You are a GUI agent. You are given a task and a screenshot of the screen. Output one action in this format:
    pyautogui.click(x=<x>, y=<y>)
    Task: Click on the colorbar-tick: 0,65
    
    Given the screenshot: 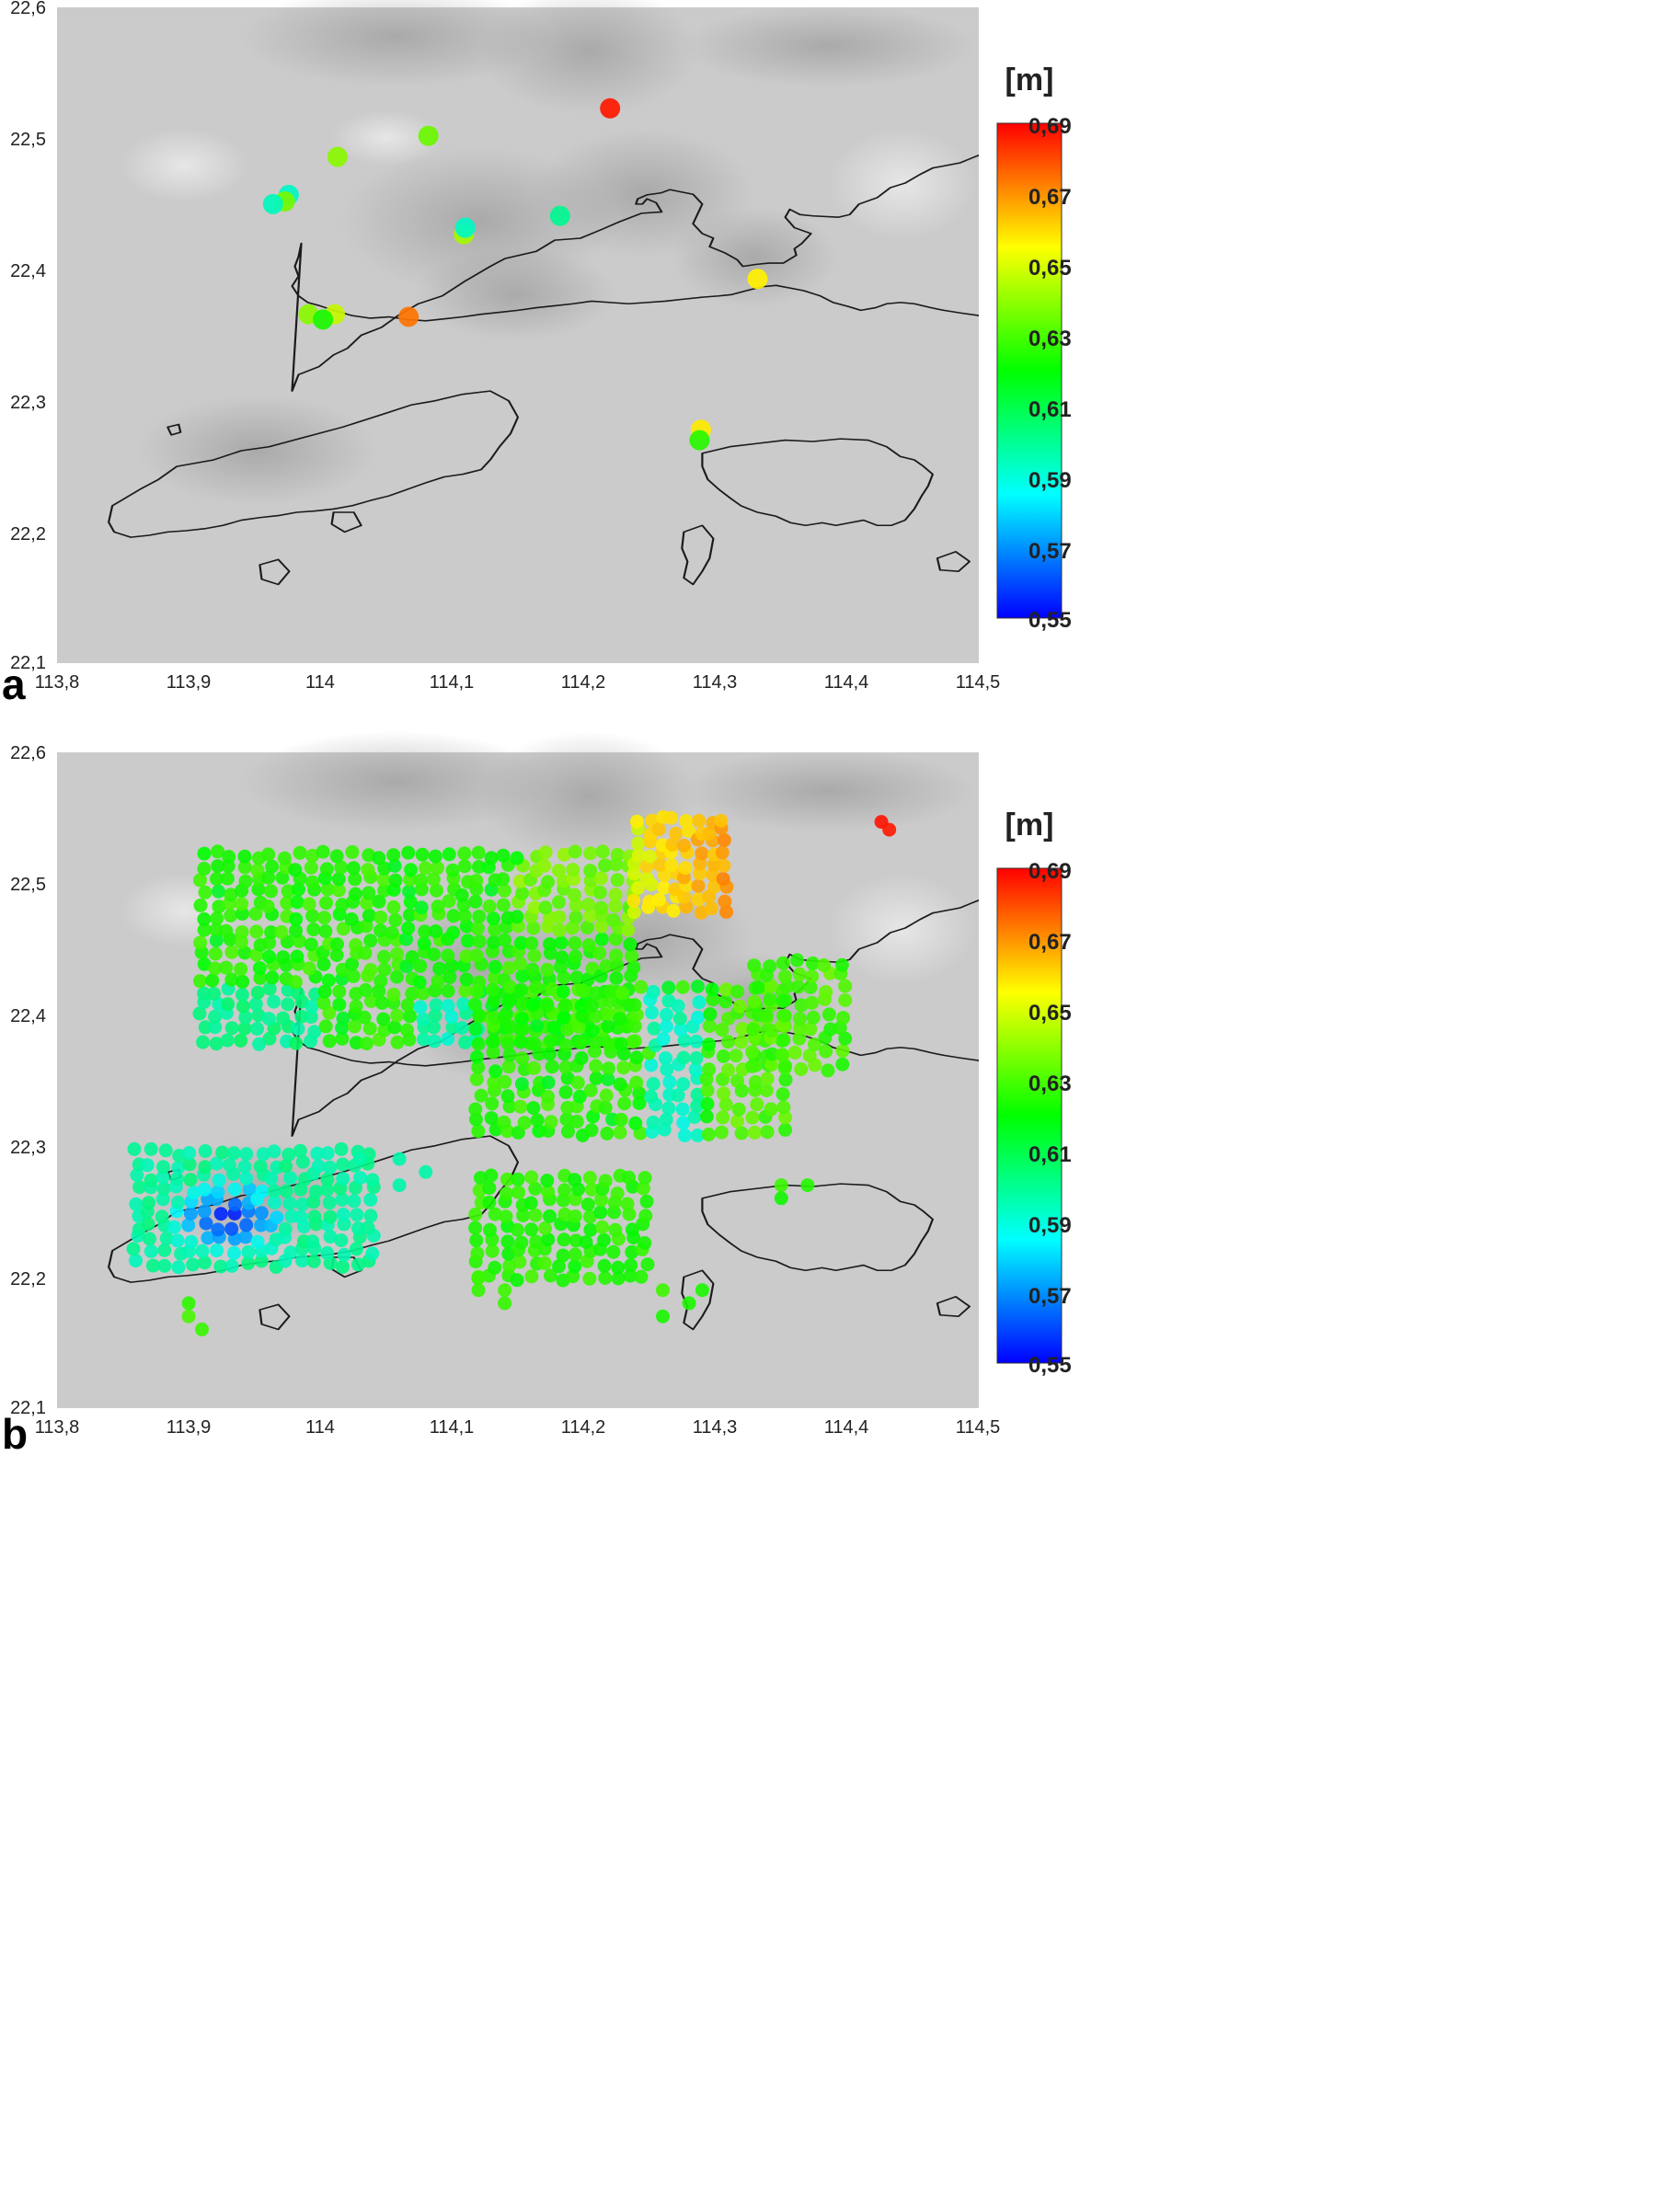 What is the action you would take?
    pyautogui.click(x=1050, y=1014)
    